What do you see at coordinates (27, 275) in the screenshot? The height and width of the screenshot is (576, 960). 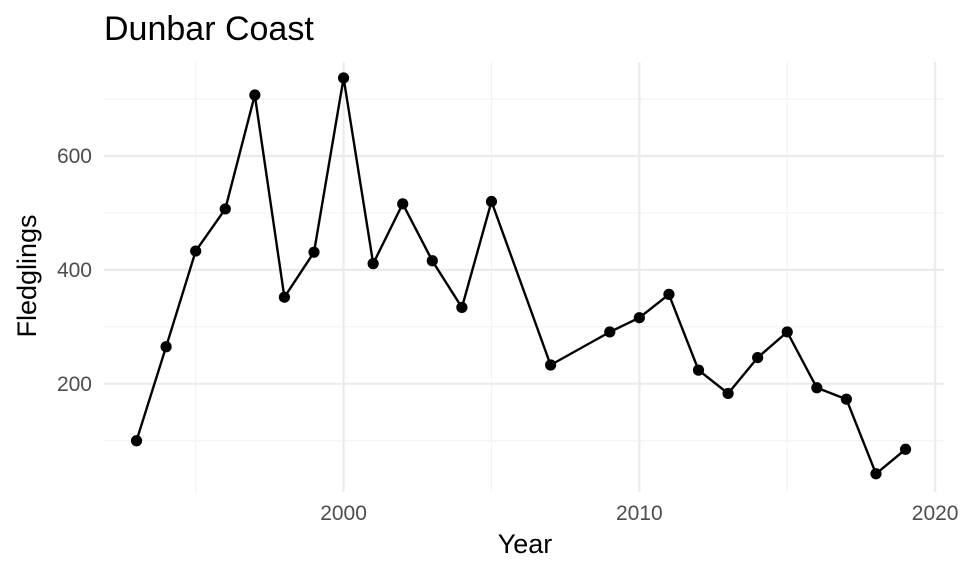 I see `y-axis-title: Fledglings` at bounding box center [27, 275].